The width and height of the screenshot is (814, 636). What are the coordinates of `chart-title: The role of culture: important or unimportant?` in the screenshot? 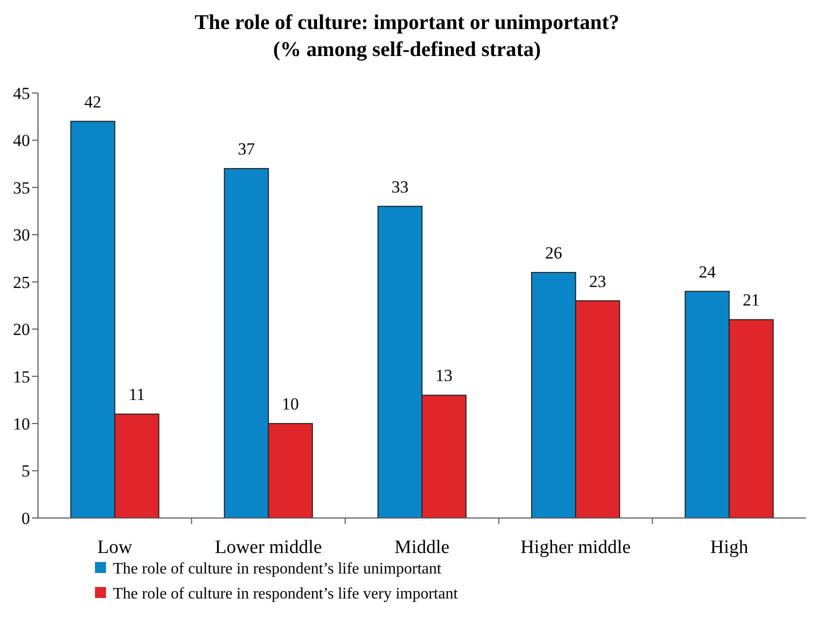 It's located at (407, 22).